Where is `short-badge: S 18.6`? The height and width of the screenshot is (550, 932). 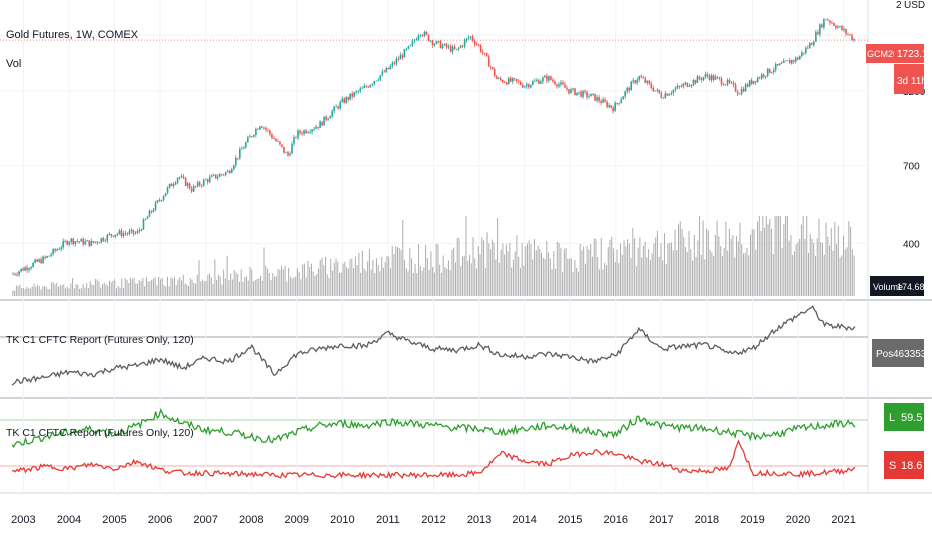 short-badge: S 18.6 is located at coordinates (904, 465).